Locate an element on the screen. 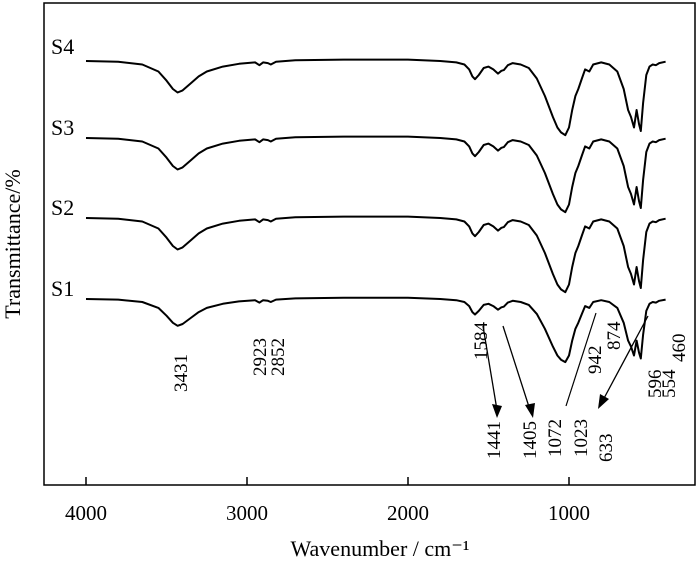 The height and width of the screenshot is (567, 700). peak-label-460: 460 is located at coordinates (679, 348).